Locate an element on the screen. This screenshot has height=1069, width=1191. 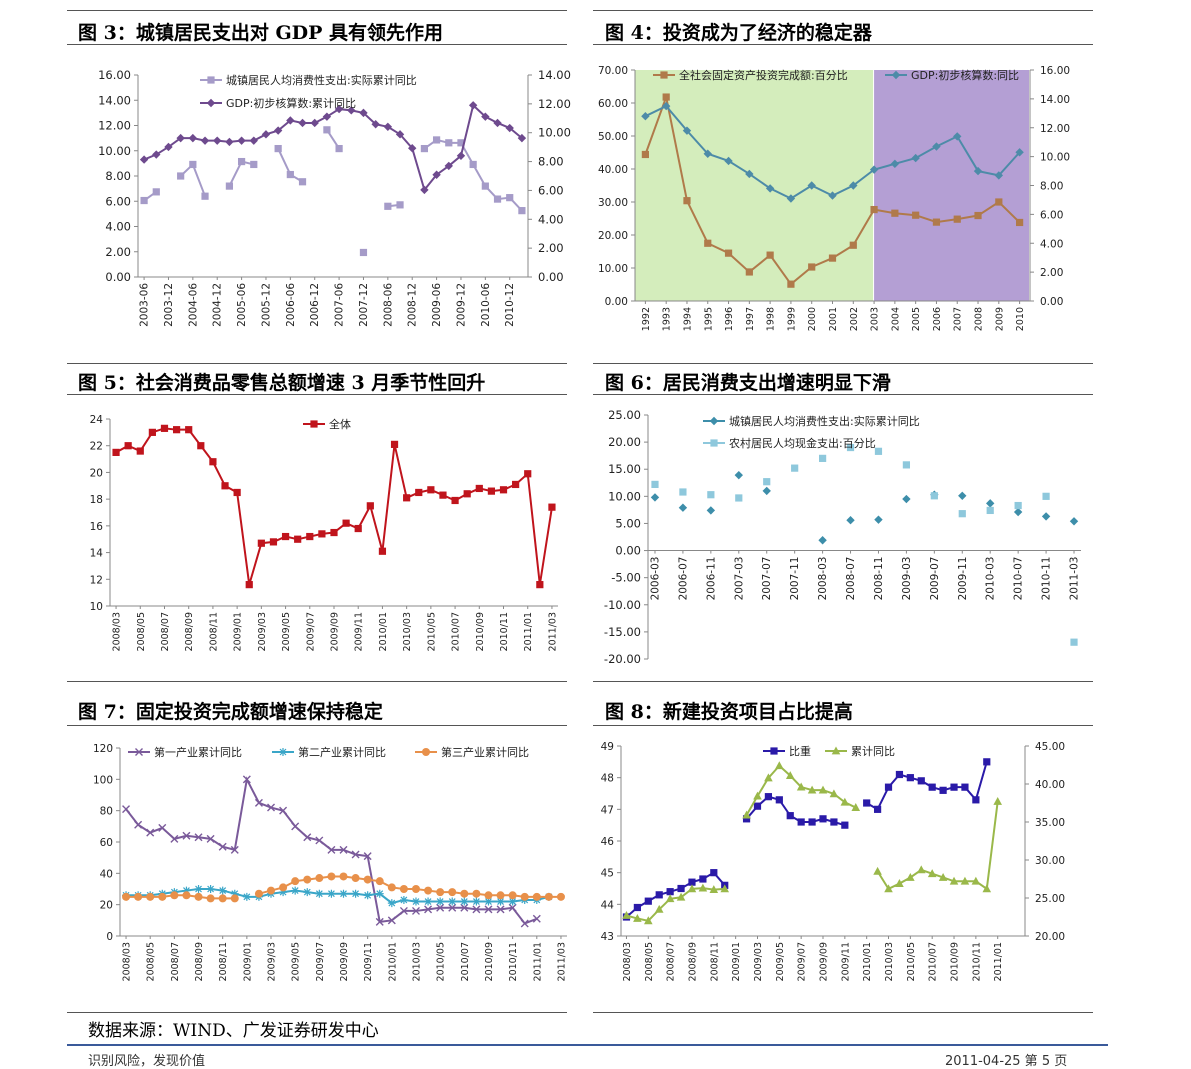
x-tick-label: 2008/07 is located at coordinates (165, 631).